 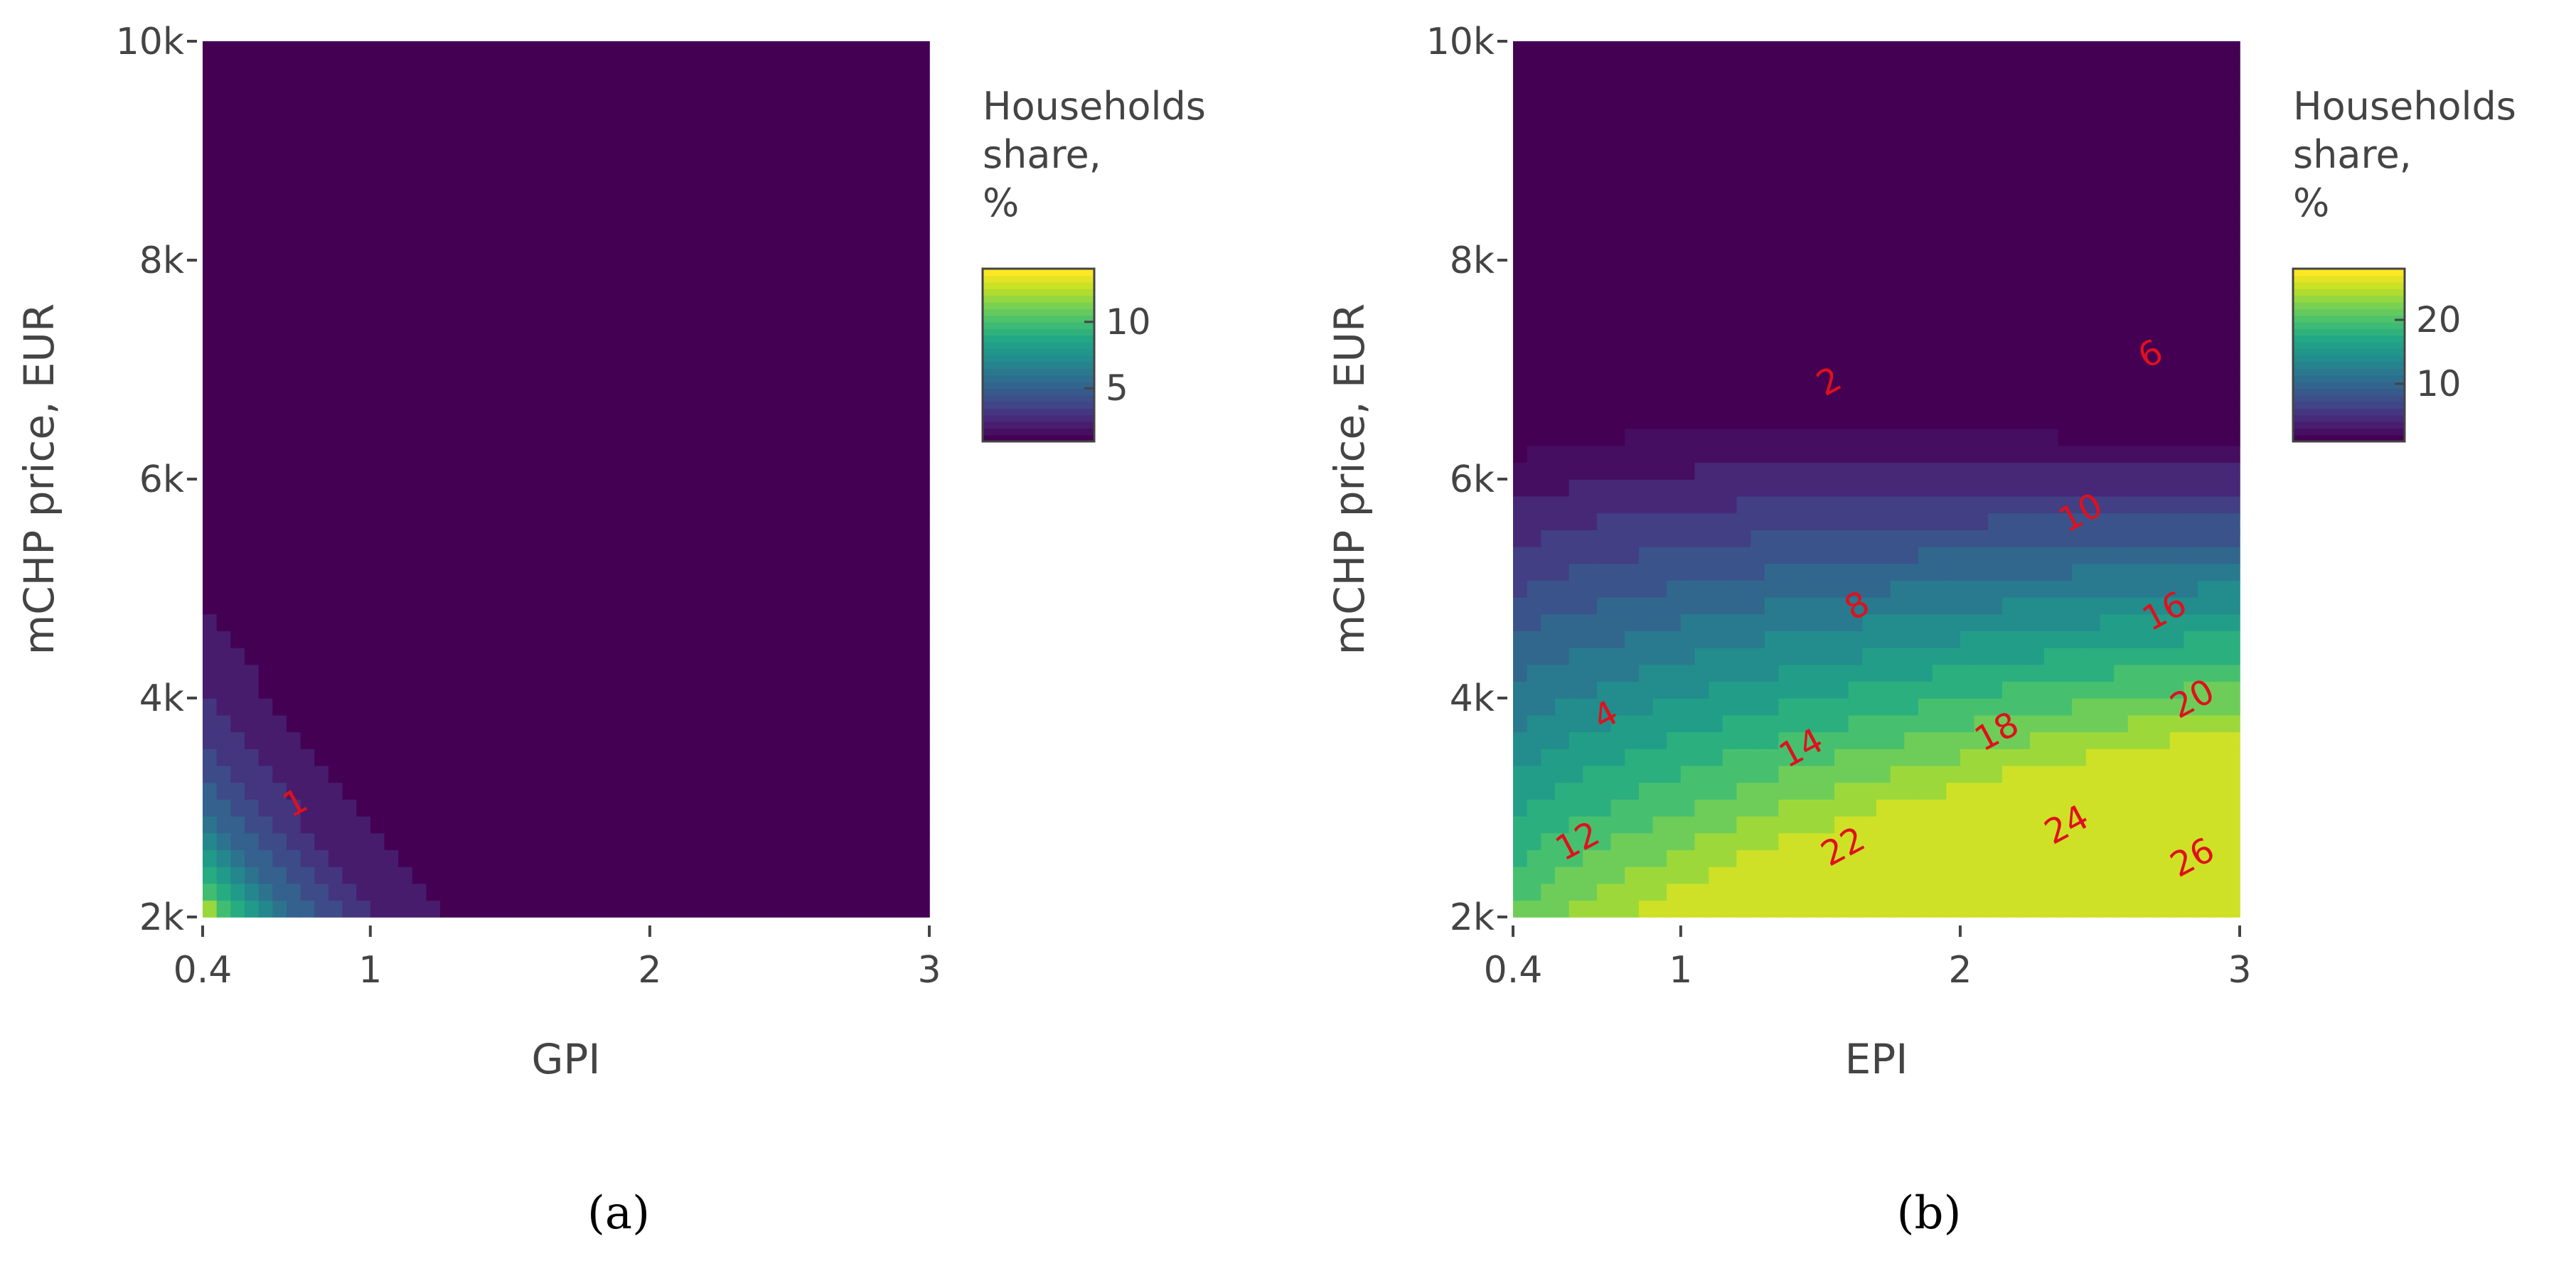 What do you see at coordinates (39, 479) in the screenshot?
I see `y-axis-title: mCHP price, EUR` at bounding box center [39, 479].